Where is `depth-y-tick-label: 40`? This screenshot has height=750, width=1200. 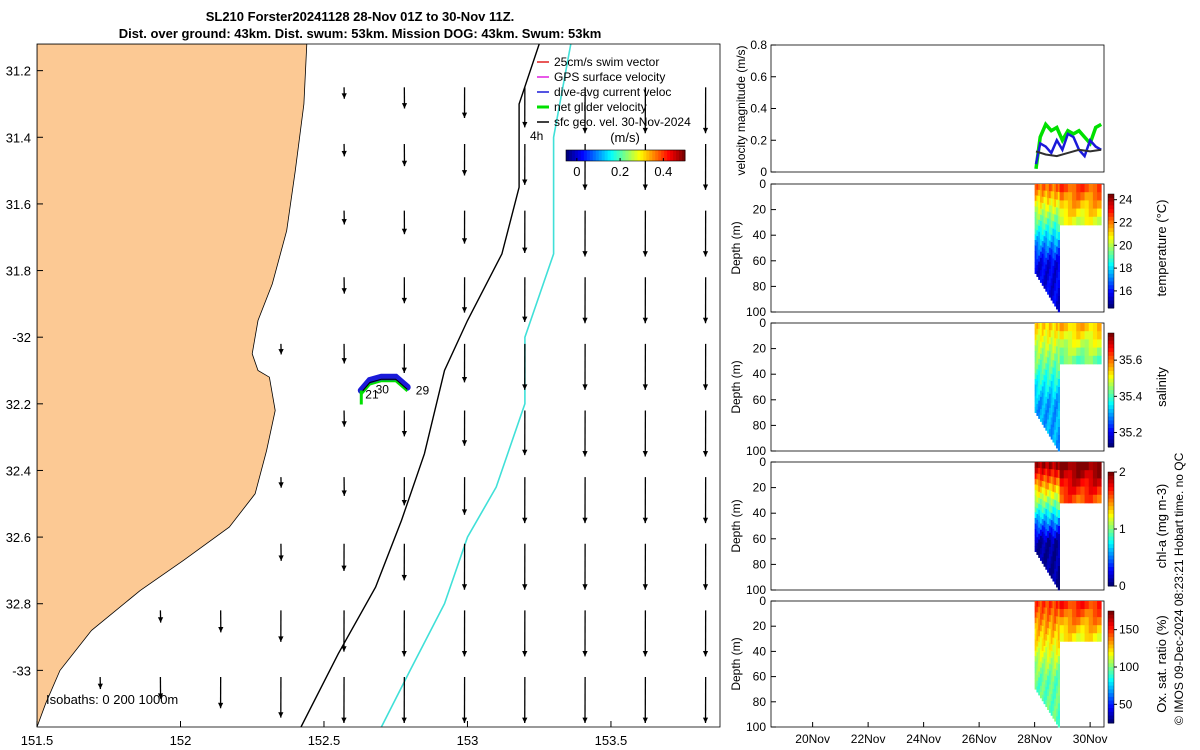
depth-y-tick-label: 40 is located at coordinates (760, 513).